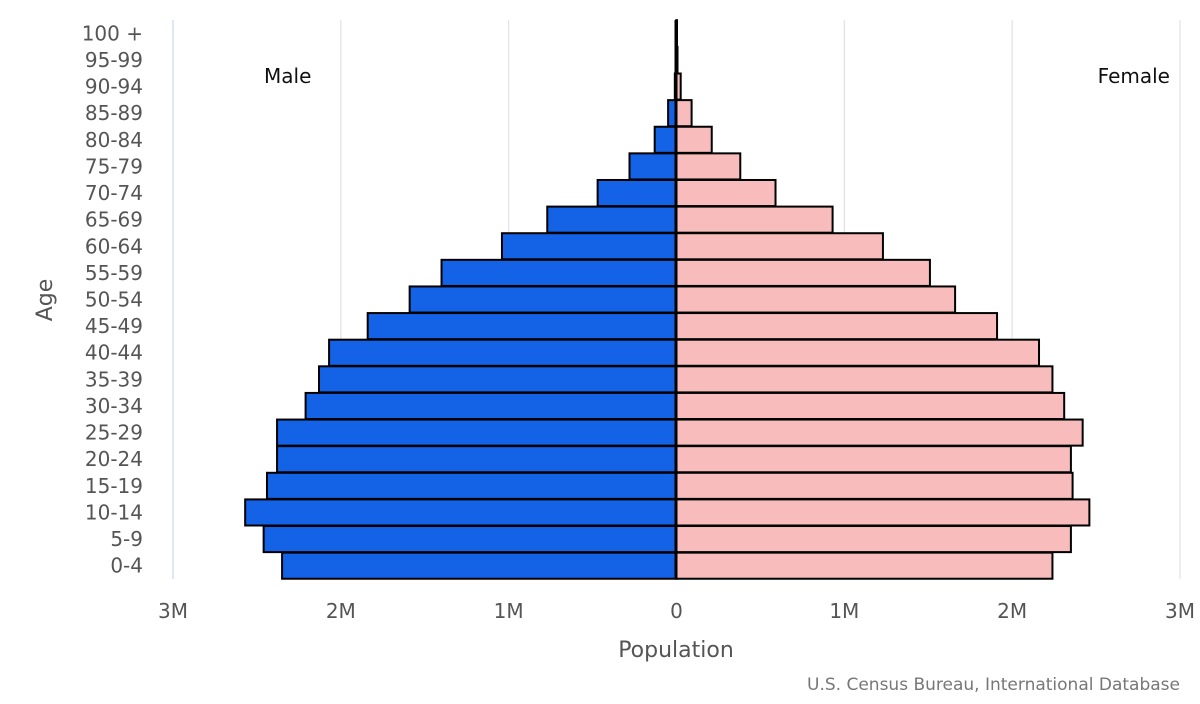 This screenshot has height=704, width=1200. Describe the element at coordinates (676, 650) in the screenshot. I see `x-axis-title: Population` at that location.